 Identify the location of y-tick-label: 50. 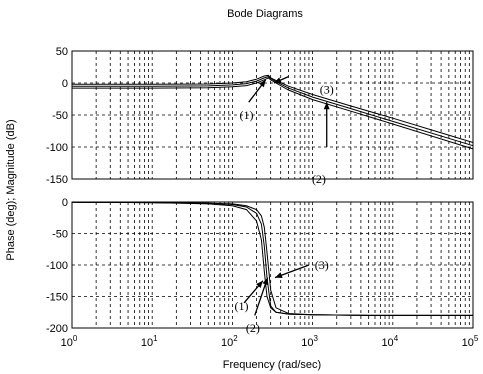
(62, 52).